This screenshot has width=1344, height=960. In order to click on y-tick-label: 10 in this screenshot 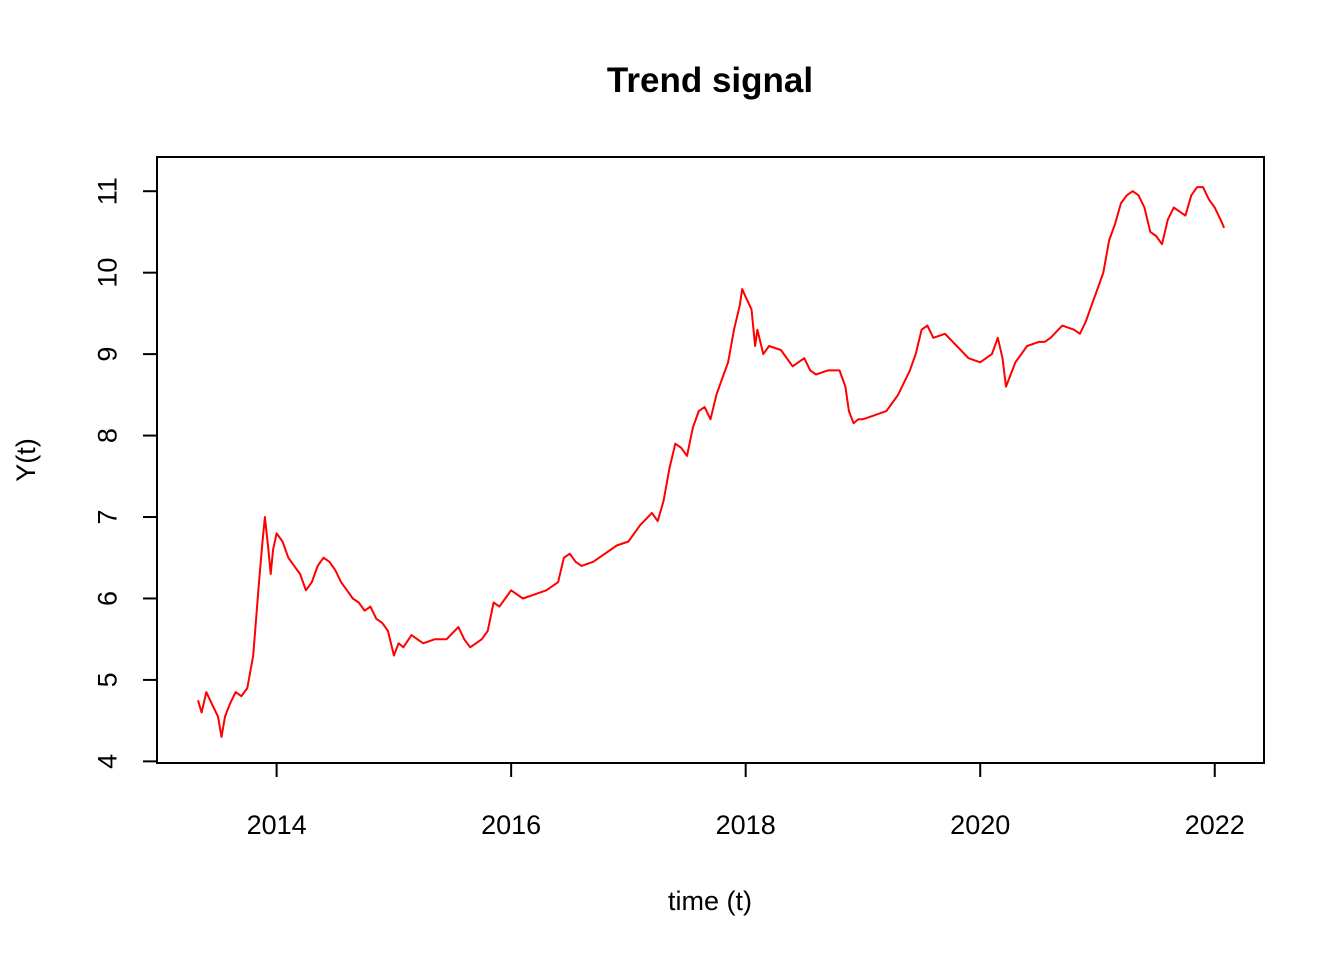, I will do `click(107, 273)`.